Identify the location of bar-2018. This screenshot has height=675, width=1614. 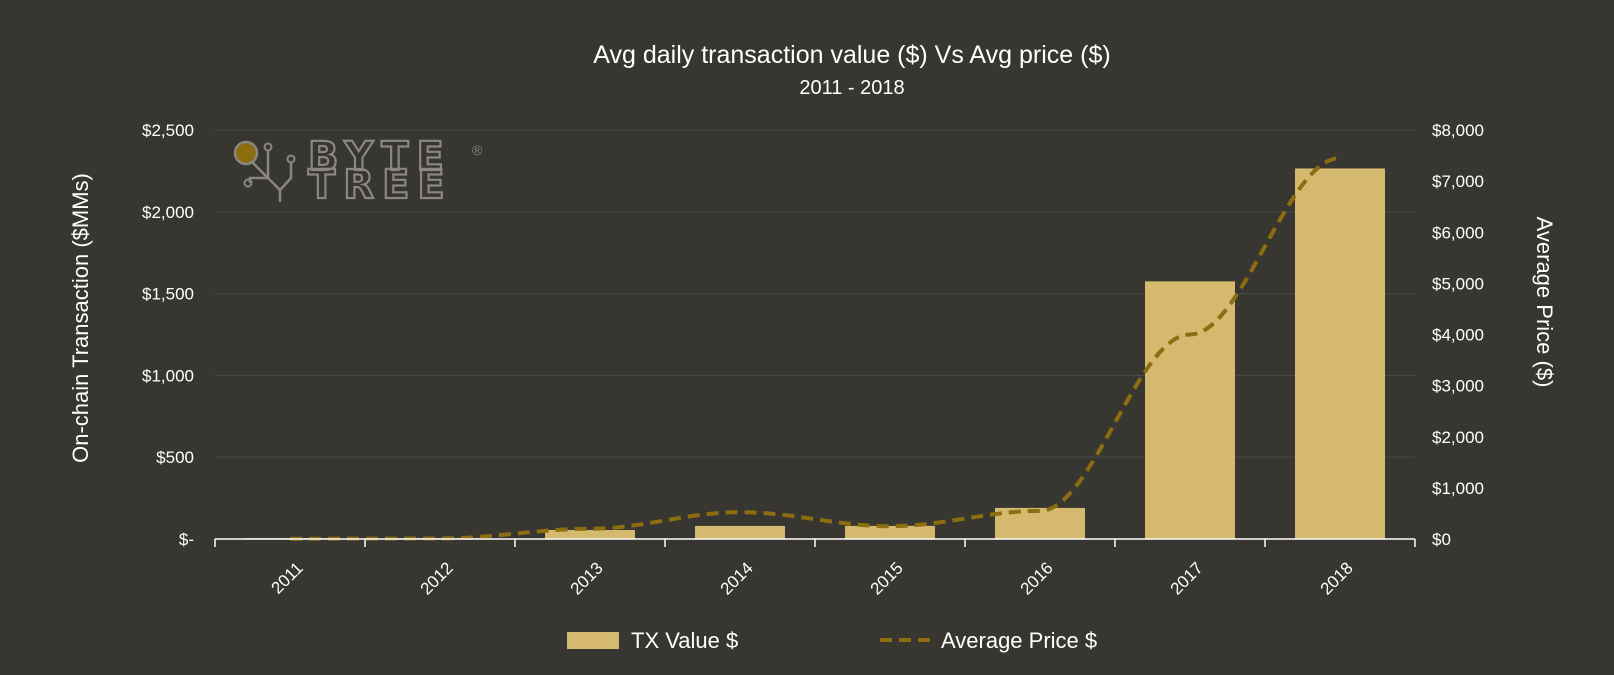
(1340, 354).